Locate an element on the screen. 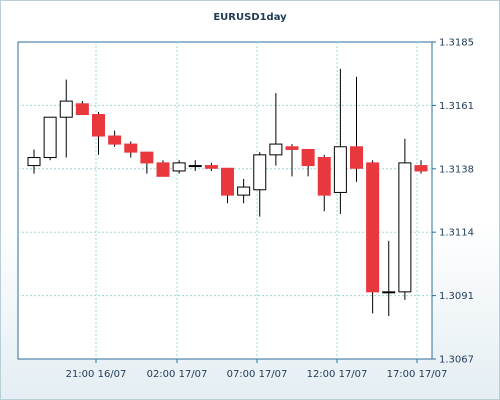 The image size is (500, 400). x-tick-label: 02:00 17/07 is located at coordinates (177, 374).